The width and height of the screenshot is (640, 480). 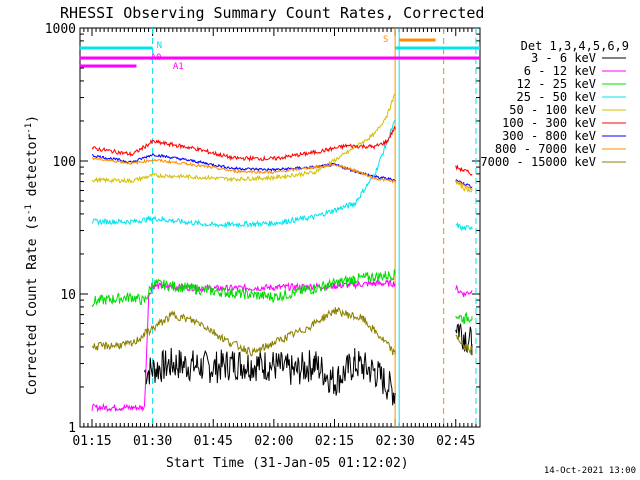 I want to click on footer-date: 14-Oct-2021 13:00, so click(x=590, y=471).